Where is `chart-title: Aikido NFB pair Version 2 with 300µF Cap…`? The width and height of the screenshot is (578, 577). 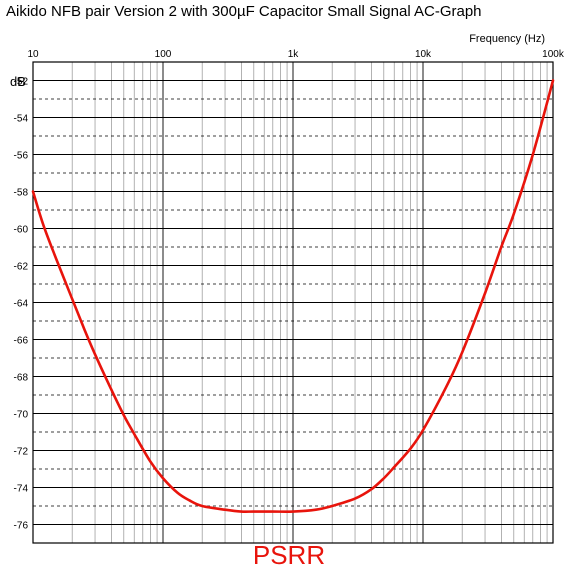
chart-title: Aikido NFB pair Version 2 with 300µF Cap… is located at coordinates (244, 11).